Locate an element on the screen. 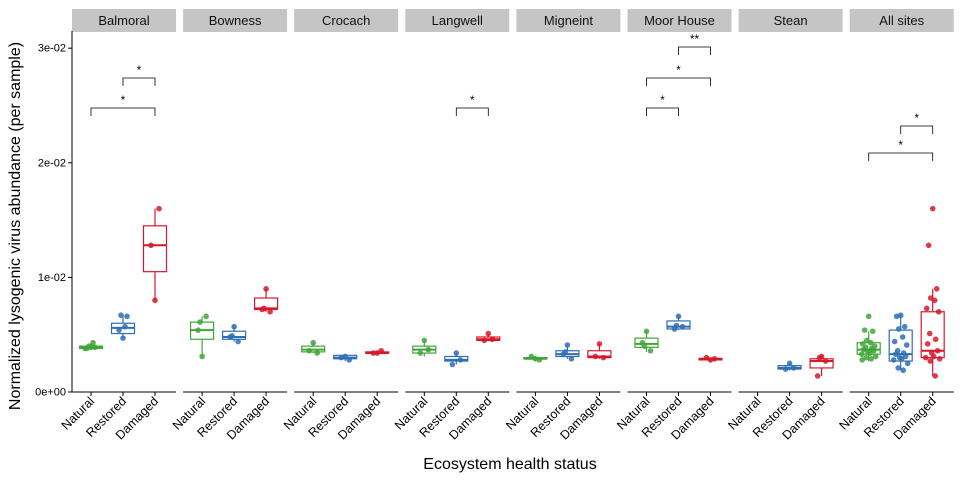  y-axis: 0e+00 1e-02 2e-02 3e-02 is located at coordinates (54, 215).